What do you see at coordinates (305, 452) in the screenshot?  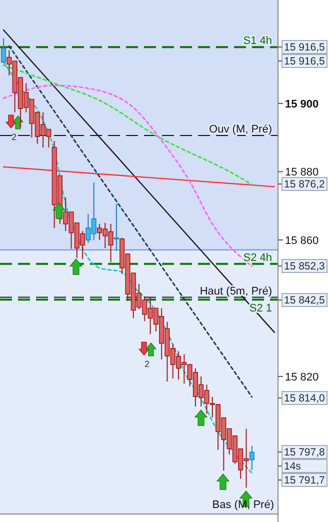 I see `text: 15 797,8` at bounding box center [305, 452].